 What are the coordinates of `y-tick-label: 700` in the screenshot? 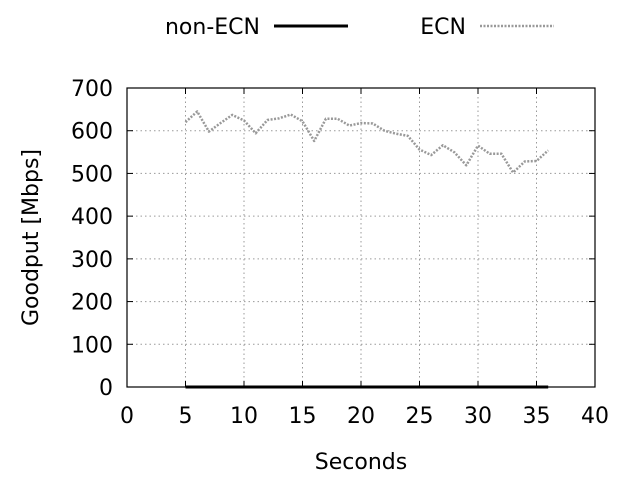 It's located at (92, 89).